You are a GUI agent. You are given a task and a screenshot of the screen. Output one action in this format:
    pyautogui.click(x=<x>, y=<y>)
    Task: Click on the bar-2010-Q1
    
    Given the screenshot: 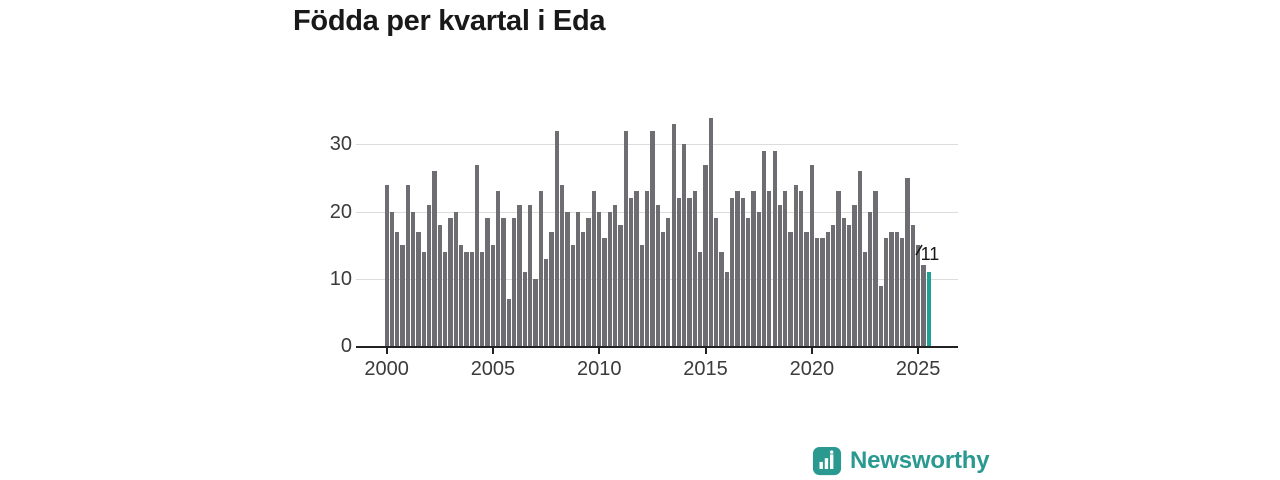 What is the action you would take?
    pyautogui.click(x=599, y=278)
    